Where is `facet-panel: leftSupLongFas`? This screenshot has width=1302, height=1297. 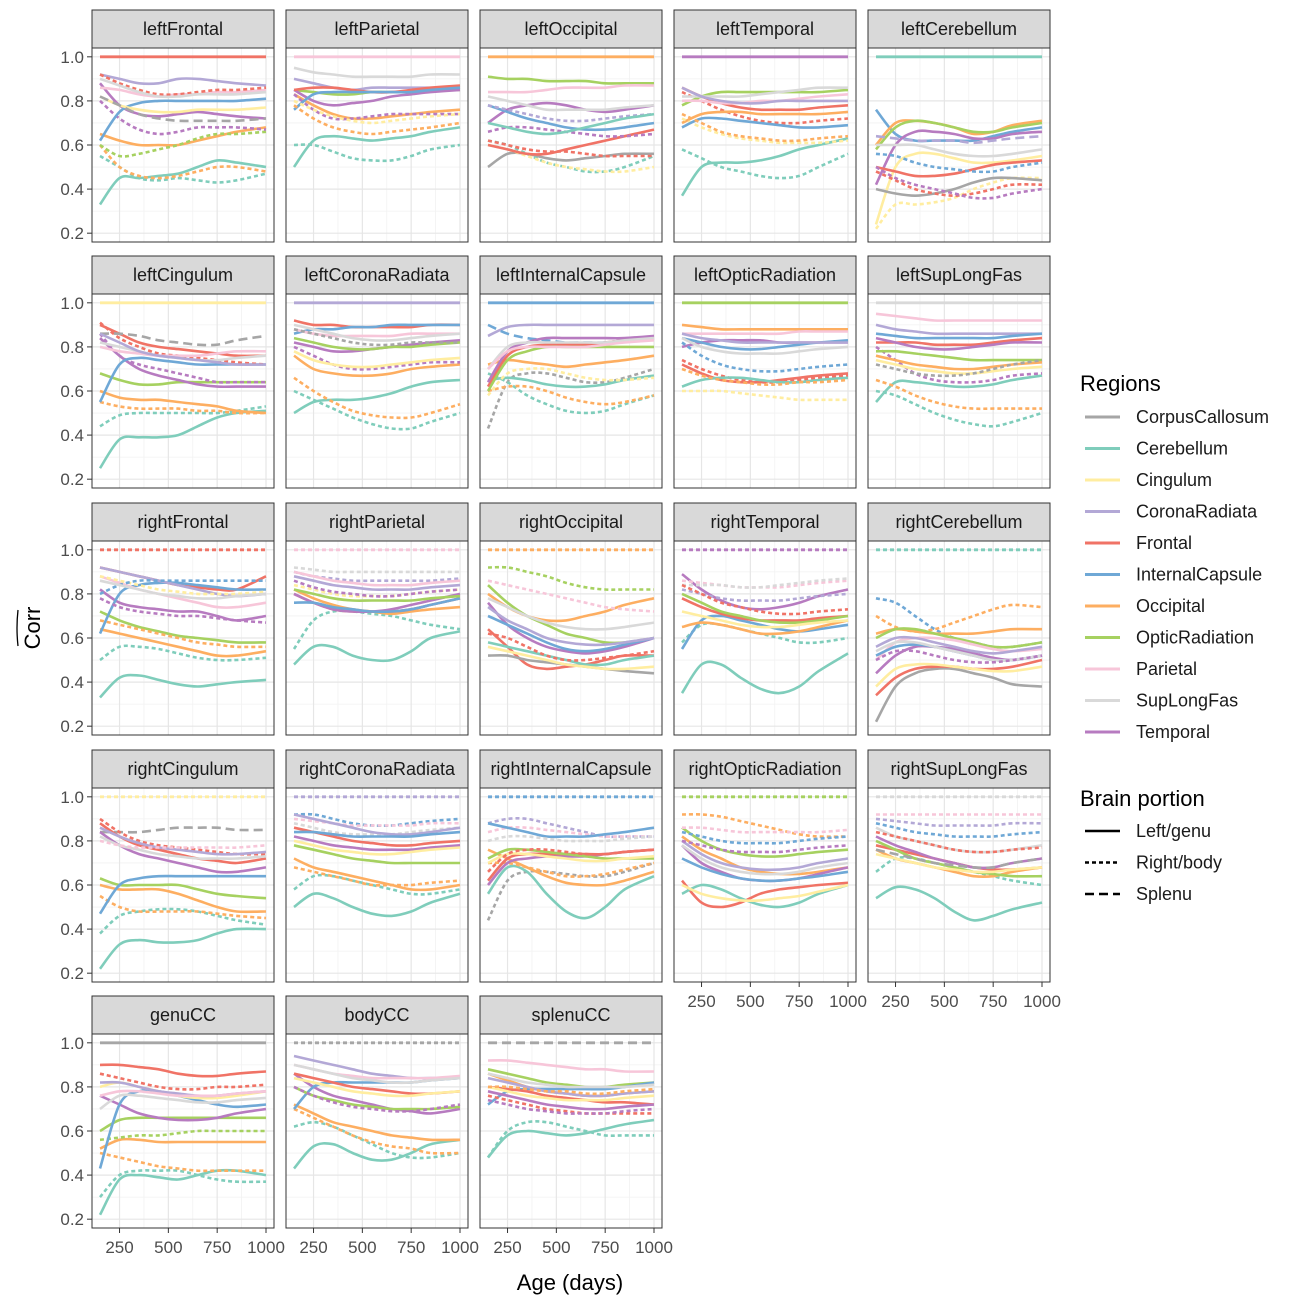
facet-panel: leftSupLongFas is located at coordinates (959, 372).